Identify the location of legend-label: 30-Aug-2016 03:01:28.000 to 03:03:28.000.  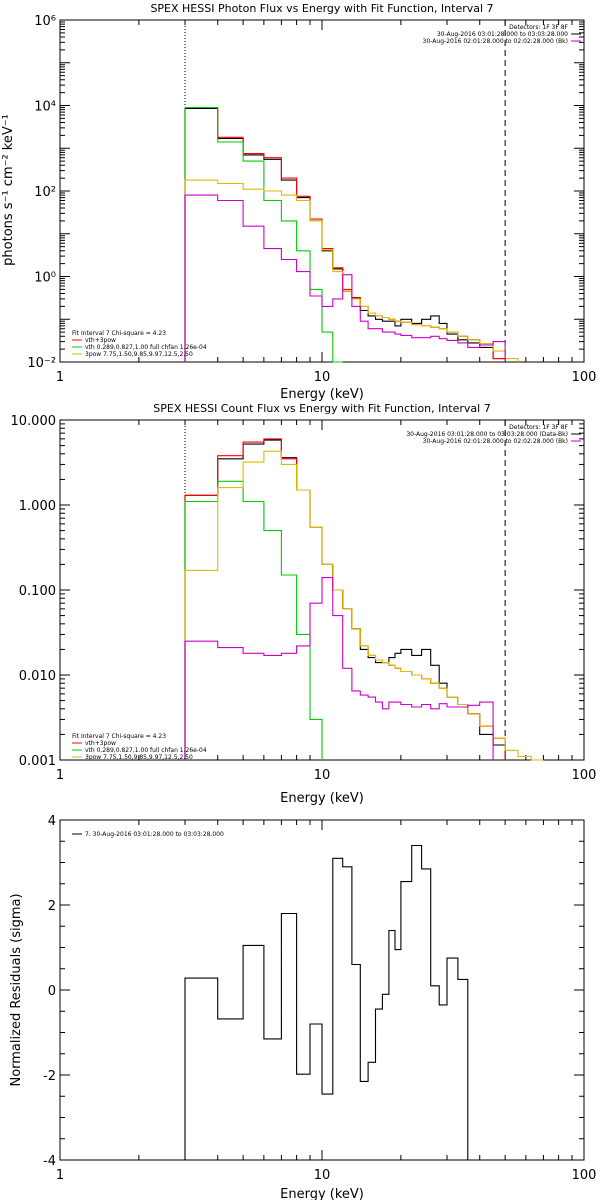
(502, 34).